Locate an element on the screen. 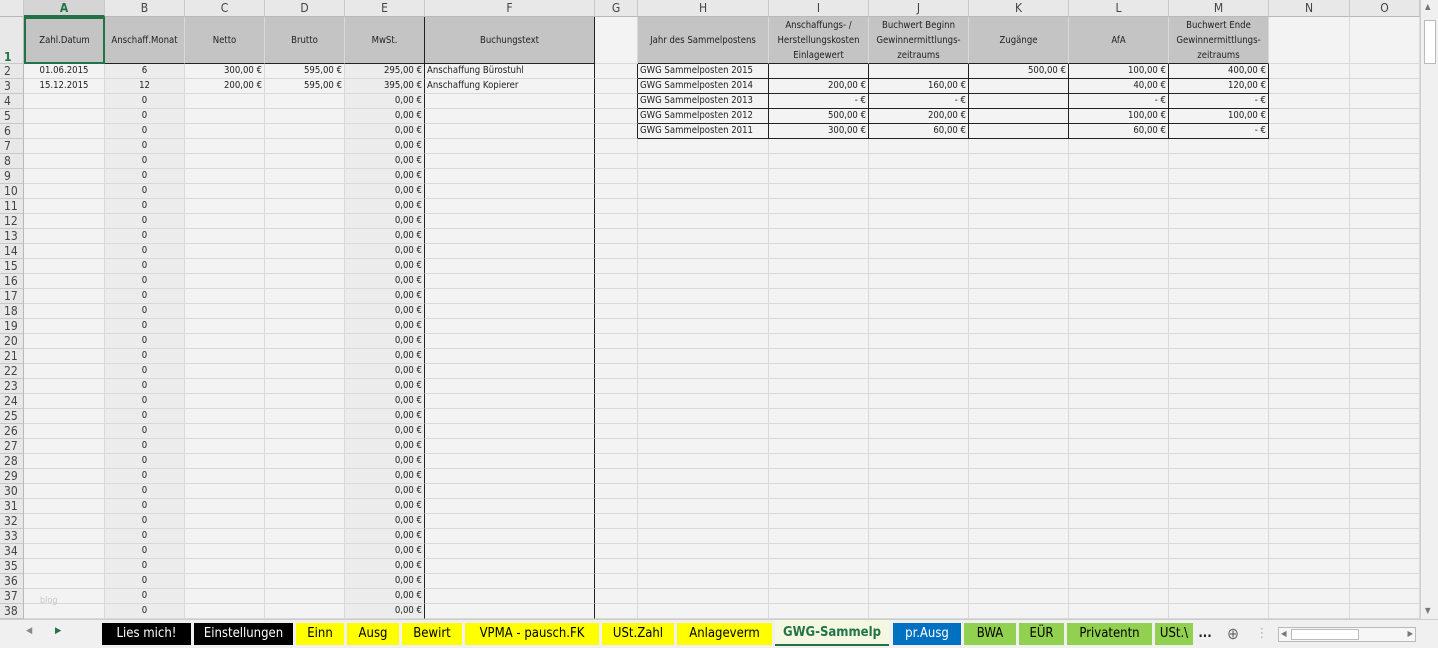 This screenshot has width=1438, height=648. cell-O14 is located at coordinates (1385, 251).